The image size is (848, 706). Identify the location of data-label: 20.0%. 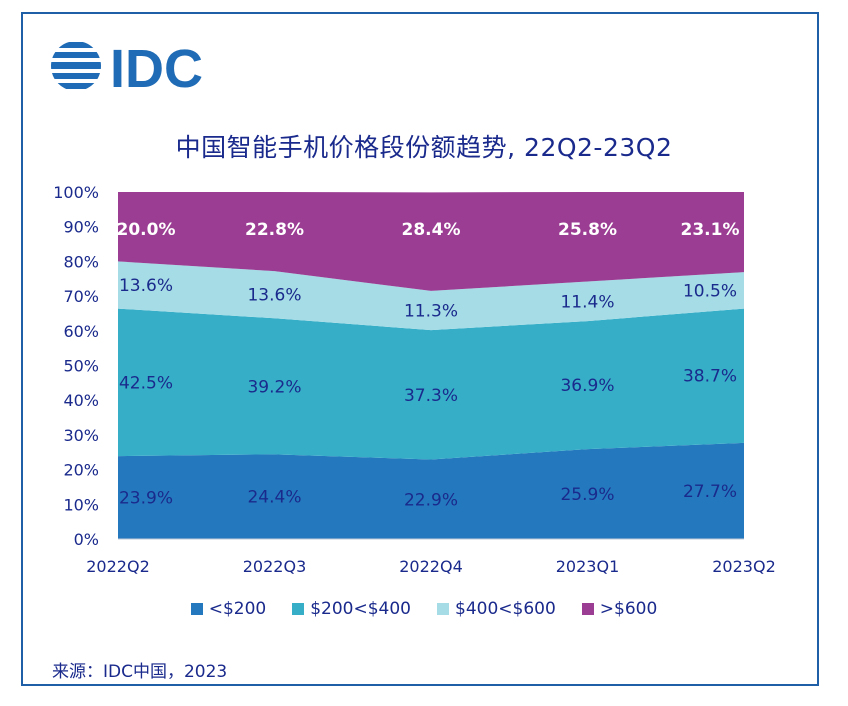
(146, 230).